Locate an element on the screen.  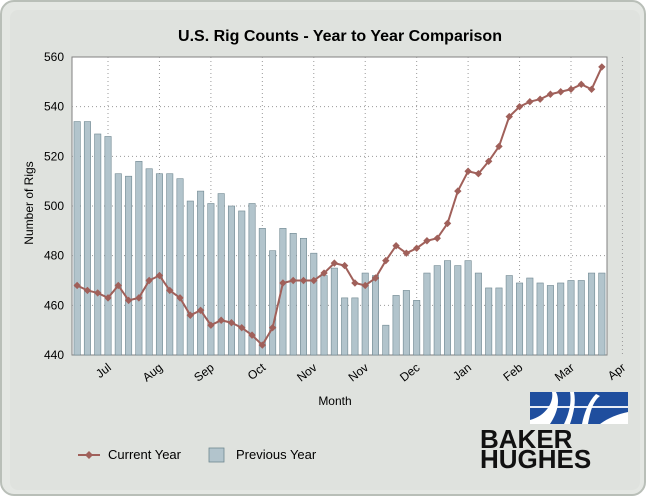
x-tick-label: Nov is located at coordinates (358, 372).